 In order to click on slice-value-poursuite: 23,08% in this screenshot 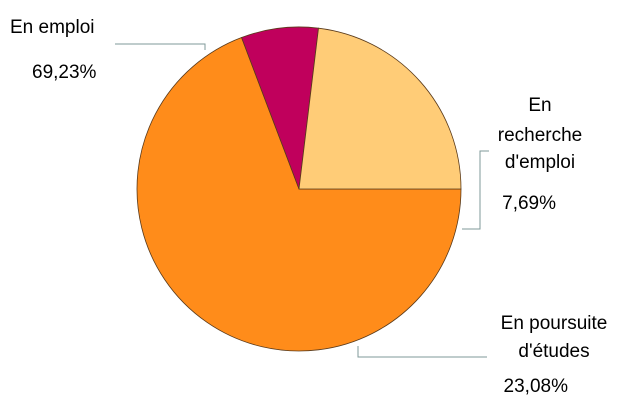, I will do `click(536, 386)`.